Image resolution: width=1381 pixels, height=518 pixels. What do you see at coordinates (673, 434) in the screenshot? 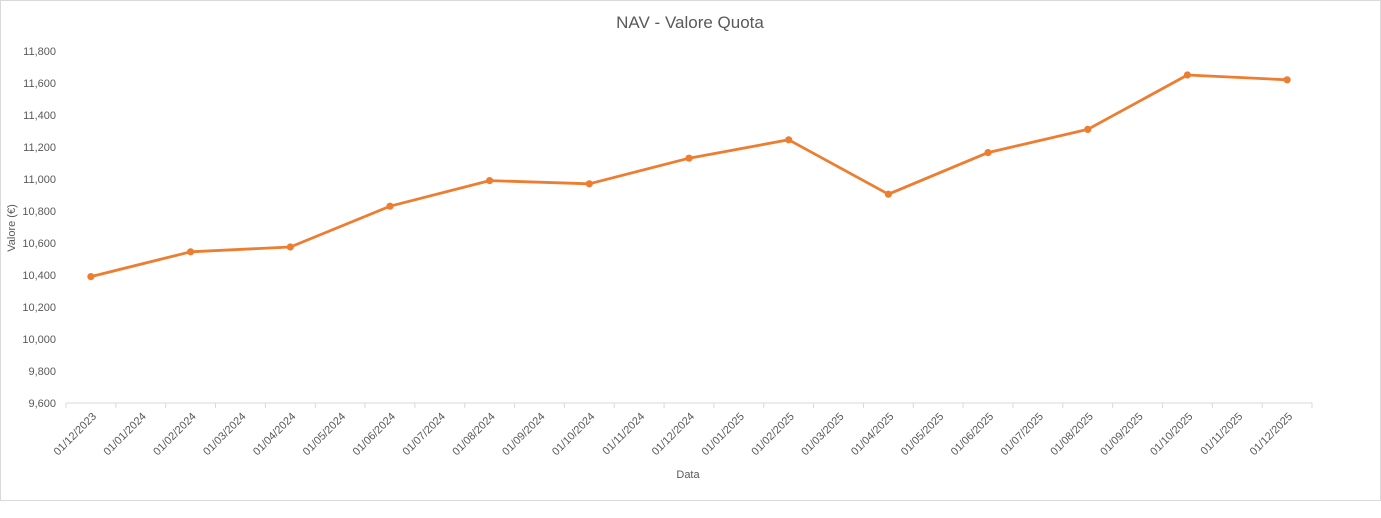
I see `x-tick-label: 01/12/2024` at bounding box center [673, 434].